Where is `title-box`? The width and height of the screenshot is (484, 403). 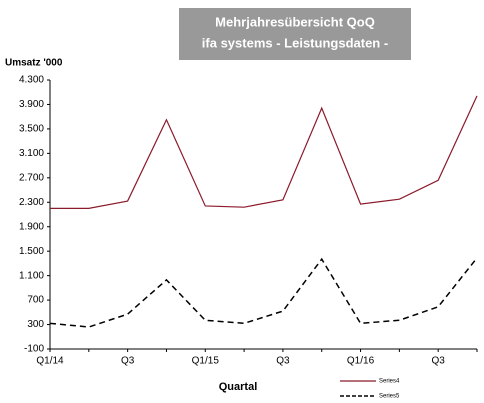
title-box is located at coordinates (295, 34).